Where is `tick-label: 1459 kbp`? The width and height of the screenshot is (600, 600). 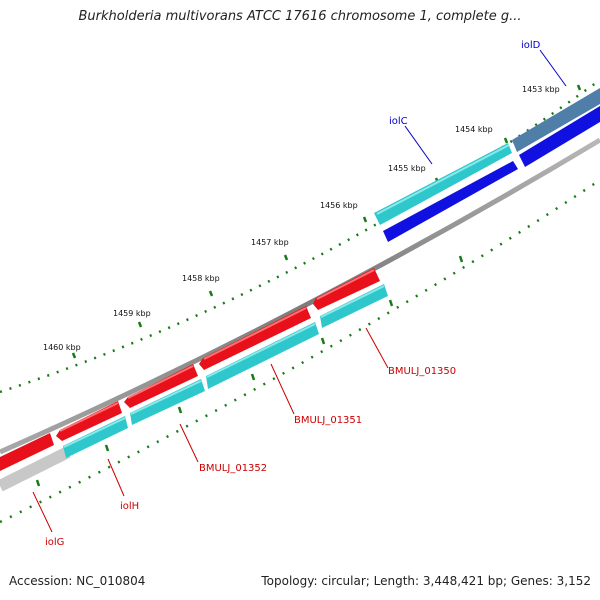
tick-label: 1459 kbp is located at coordinates (132, 313).